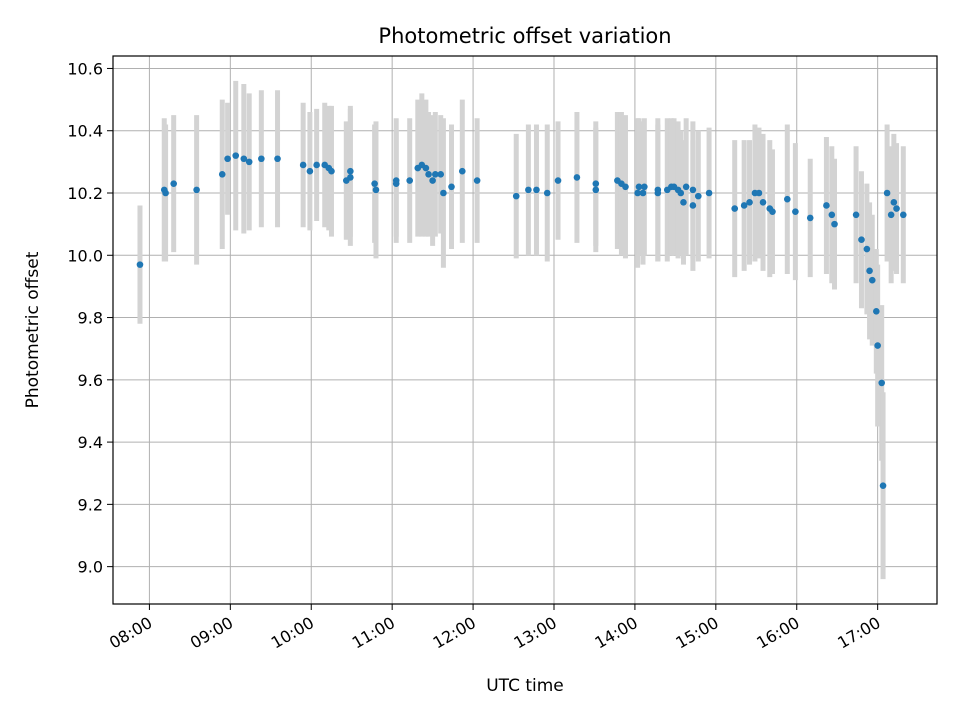 The width and height of the screenshot is (960, 724). Describe the element at coordinates (90, 504) in the screenshot. I see `y-tick-label: 9.2` at that location.